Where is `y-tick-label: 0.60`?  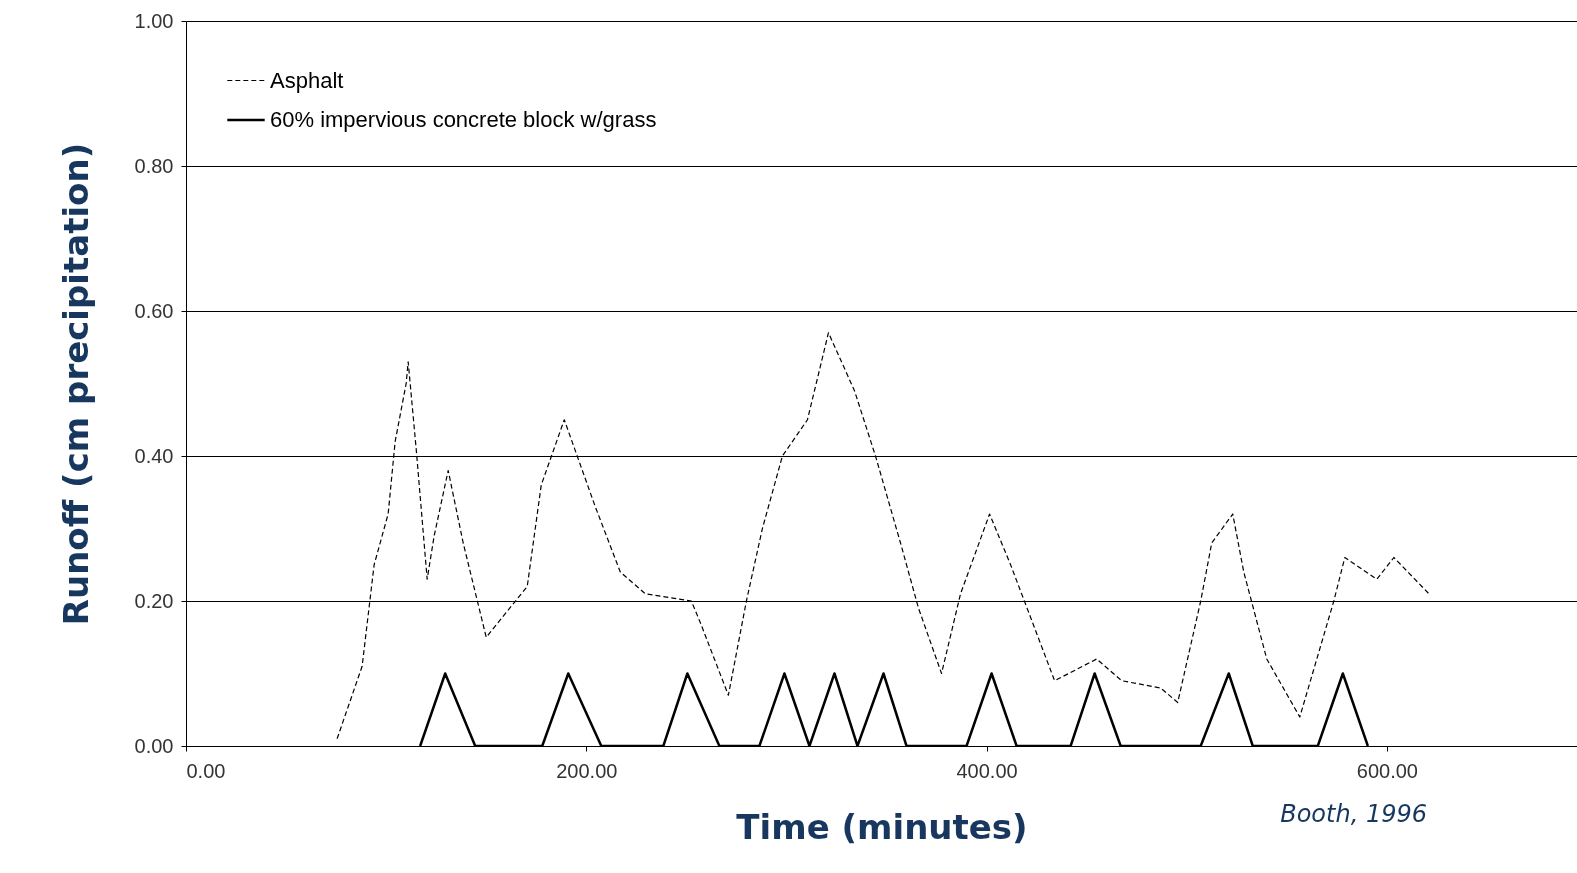
y-tick-label: 0.60 is located at coordinates (154, 310).